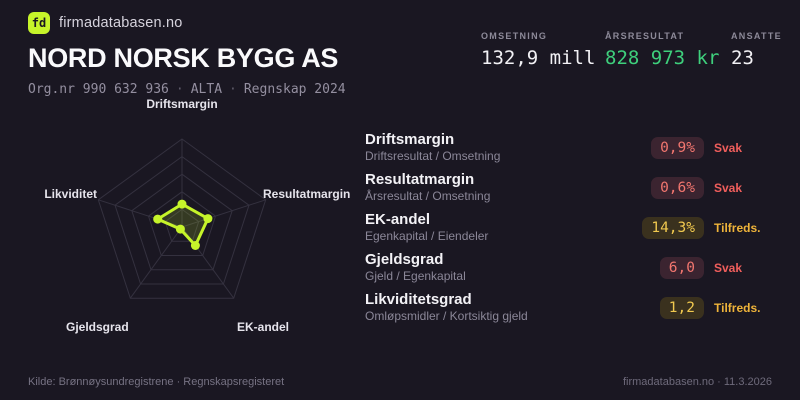  Describe the element at coordinates (673, 227) in the screenshot. I see `metric-value-badge: 14,3%` at that location.